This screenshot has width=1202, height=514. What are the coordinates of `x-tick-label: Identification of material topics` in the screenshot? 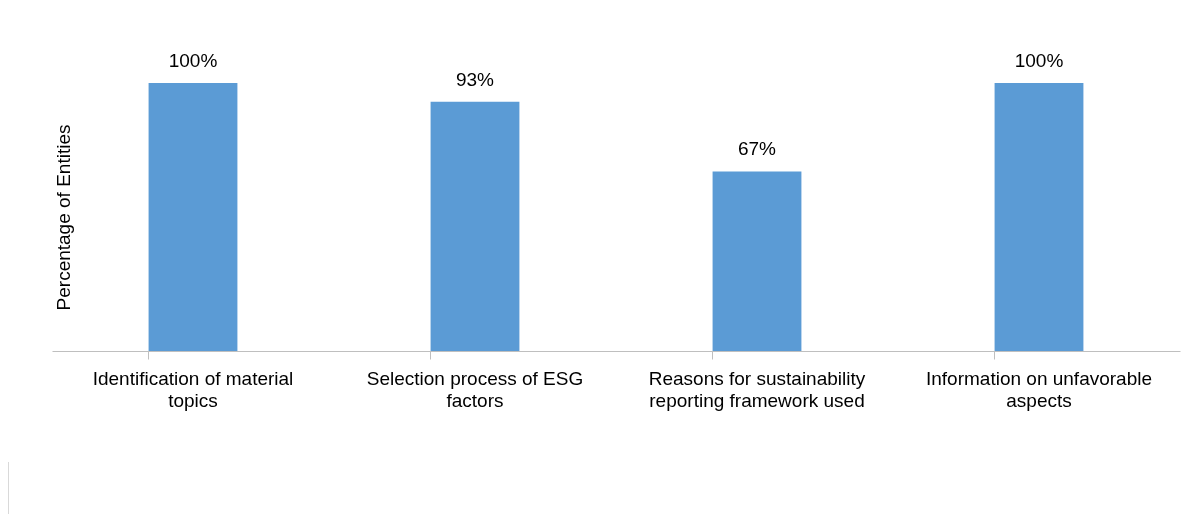 It's located at (193, 389).